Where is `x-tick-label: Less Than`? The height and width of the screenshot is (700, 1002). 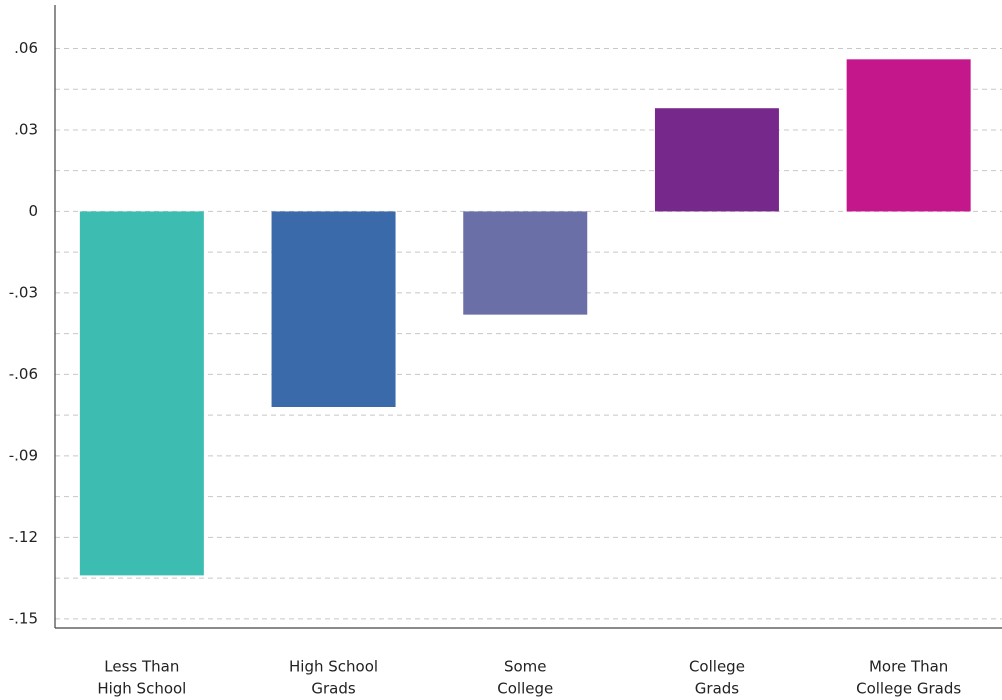
x-tick-label: Less Than is located at coordinates (141, 667).